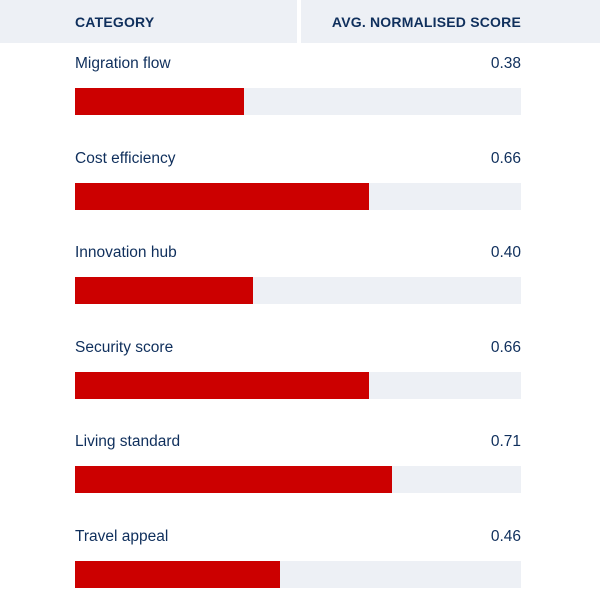  I want to click on bar-row: Migration flow 0.38, so click(298, 85).